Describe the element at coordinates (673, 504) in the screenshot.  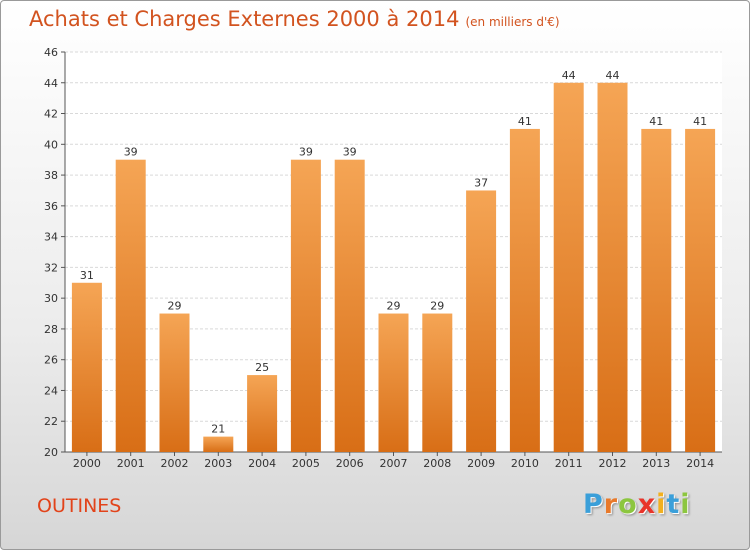
I see `logo-letter: t` at that location.